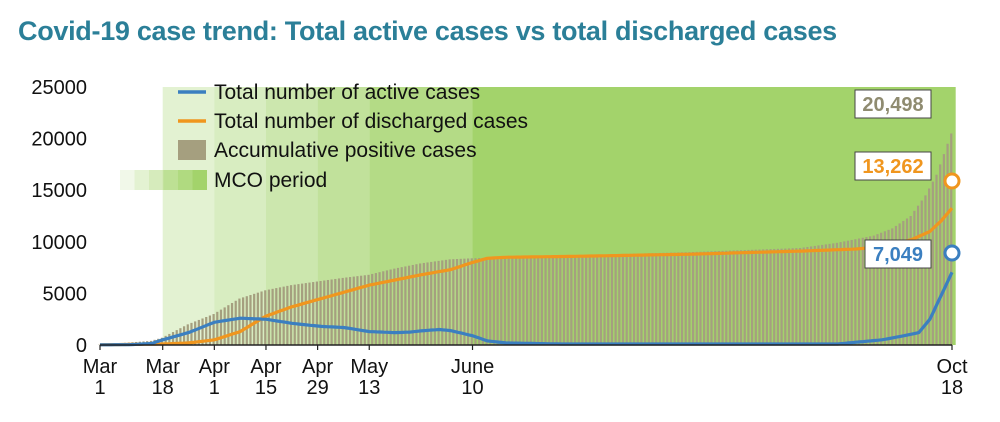 This screenshot has width=1000, height=422. What do you see at coordinates (317, 377) in the screenshot?
I see `x-tick-label: Apr 29` at bounding box center [317, 377].